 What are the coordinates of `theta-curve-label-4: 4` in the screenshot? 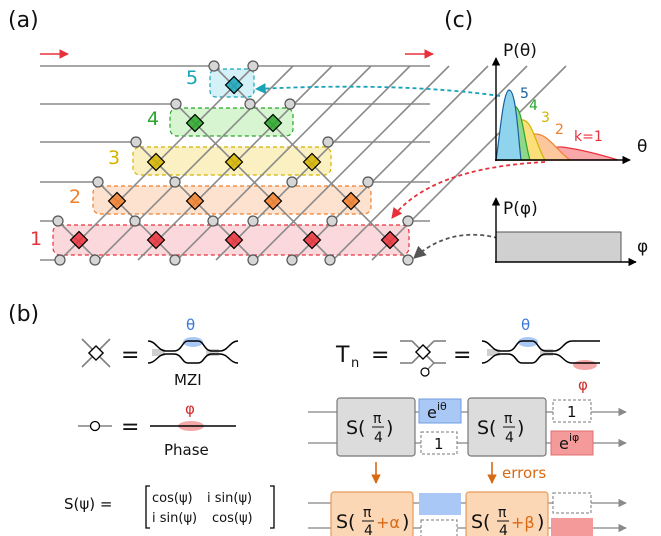 It's located at (533, 106).